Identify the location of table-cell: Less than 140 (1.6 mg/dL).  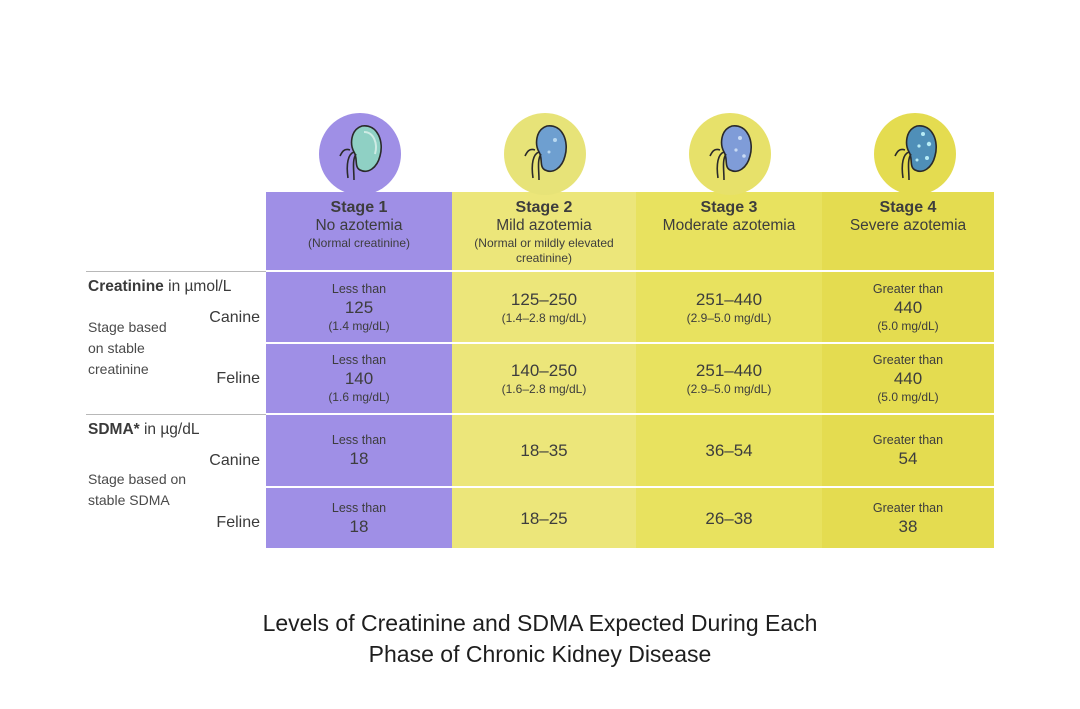
(359, 378).